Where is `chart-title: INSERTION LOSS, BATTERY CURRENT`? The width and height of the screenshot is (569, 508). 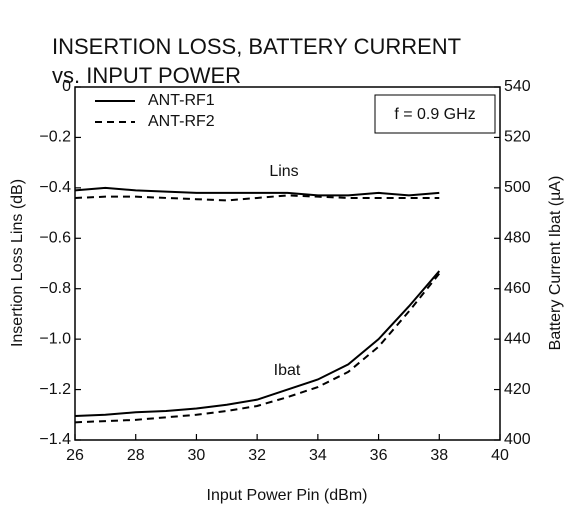 chart-title: INSERTION LOSS, BATTERY CURRENT is located at coordinates (256, 46).